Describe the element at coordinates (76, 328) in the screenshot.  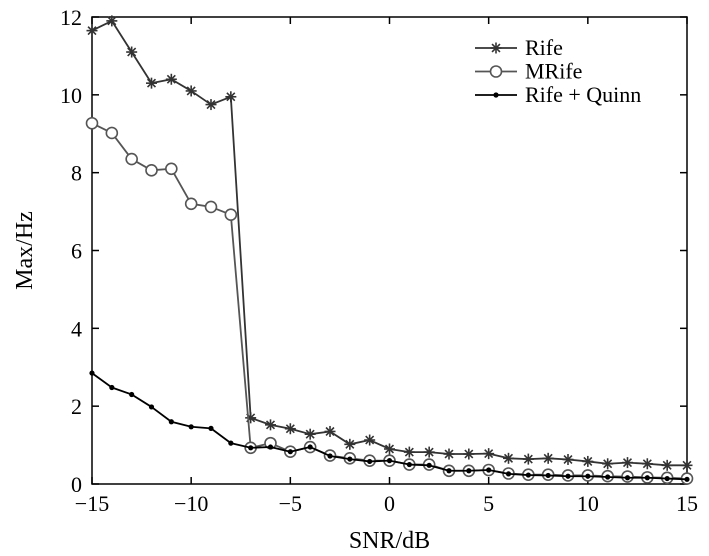
I see `y-tick-label: 4` at that location.